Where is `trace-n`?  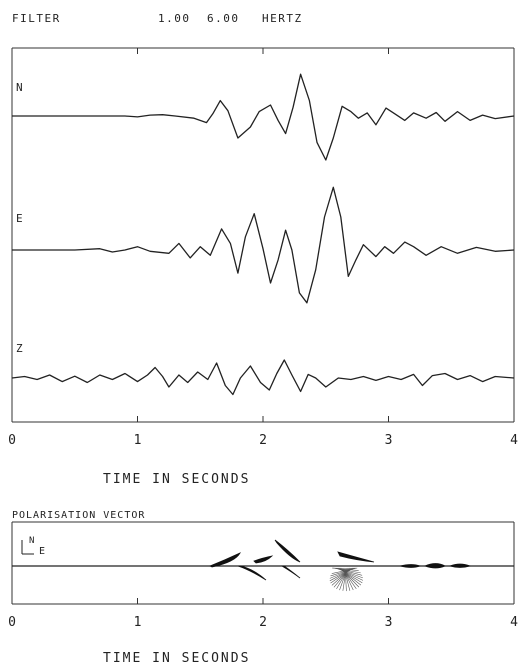
trace-n is located at coordinates (263, 117).